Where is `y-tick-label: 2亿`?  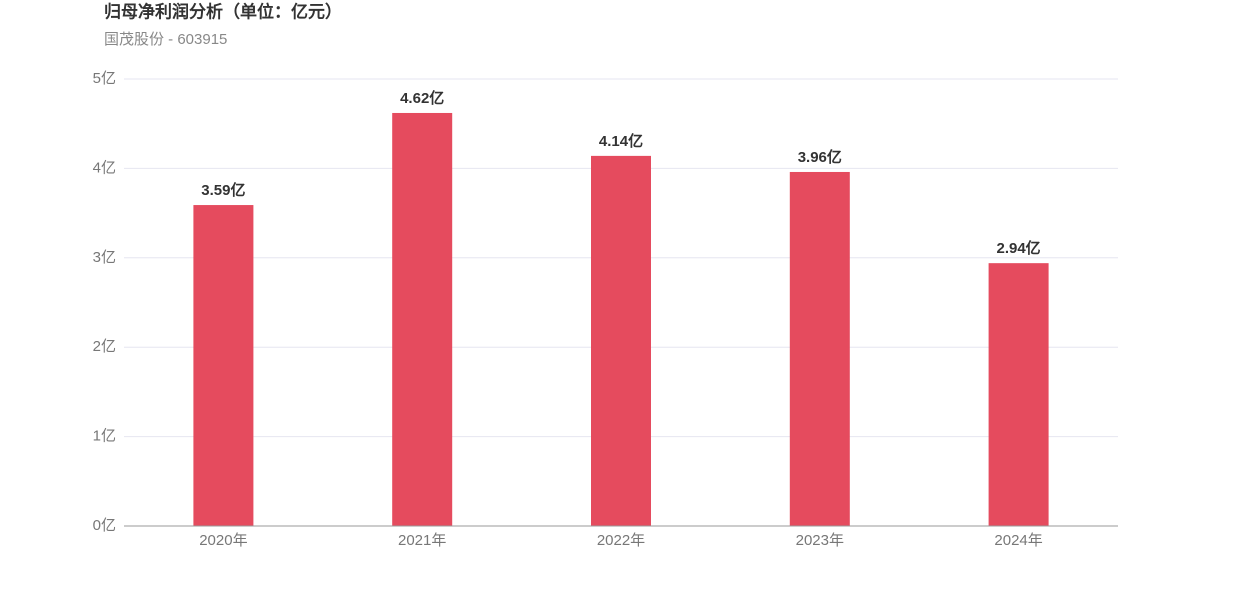
y-tick-label: 2亿 is located at coordinates (104, 346).